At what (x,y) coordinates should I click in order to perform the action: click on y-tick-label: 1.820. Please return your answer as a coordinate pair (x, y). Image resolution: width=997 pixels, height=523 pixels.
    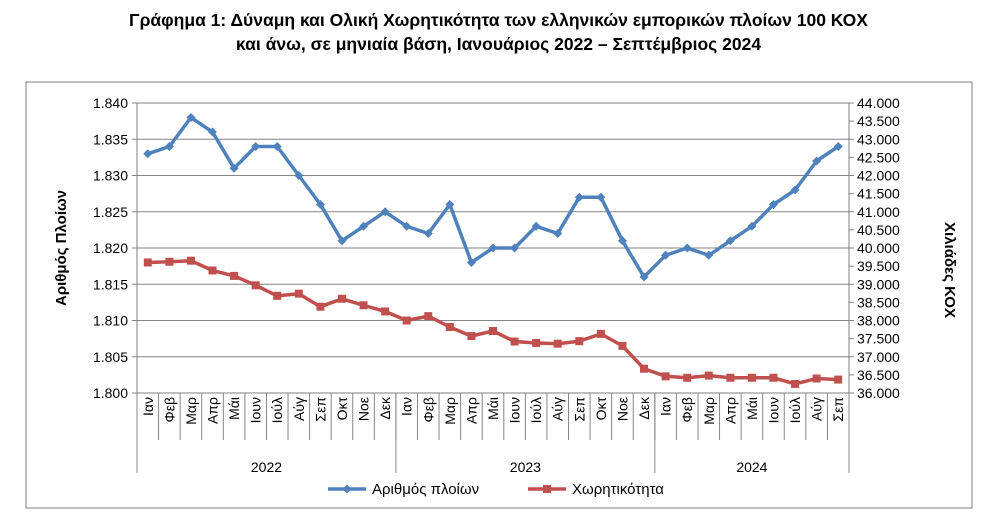
    Looking at the image, I should click on (110, 248).